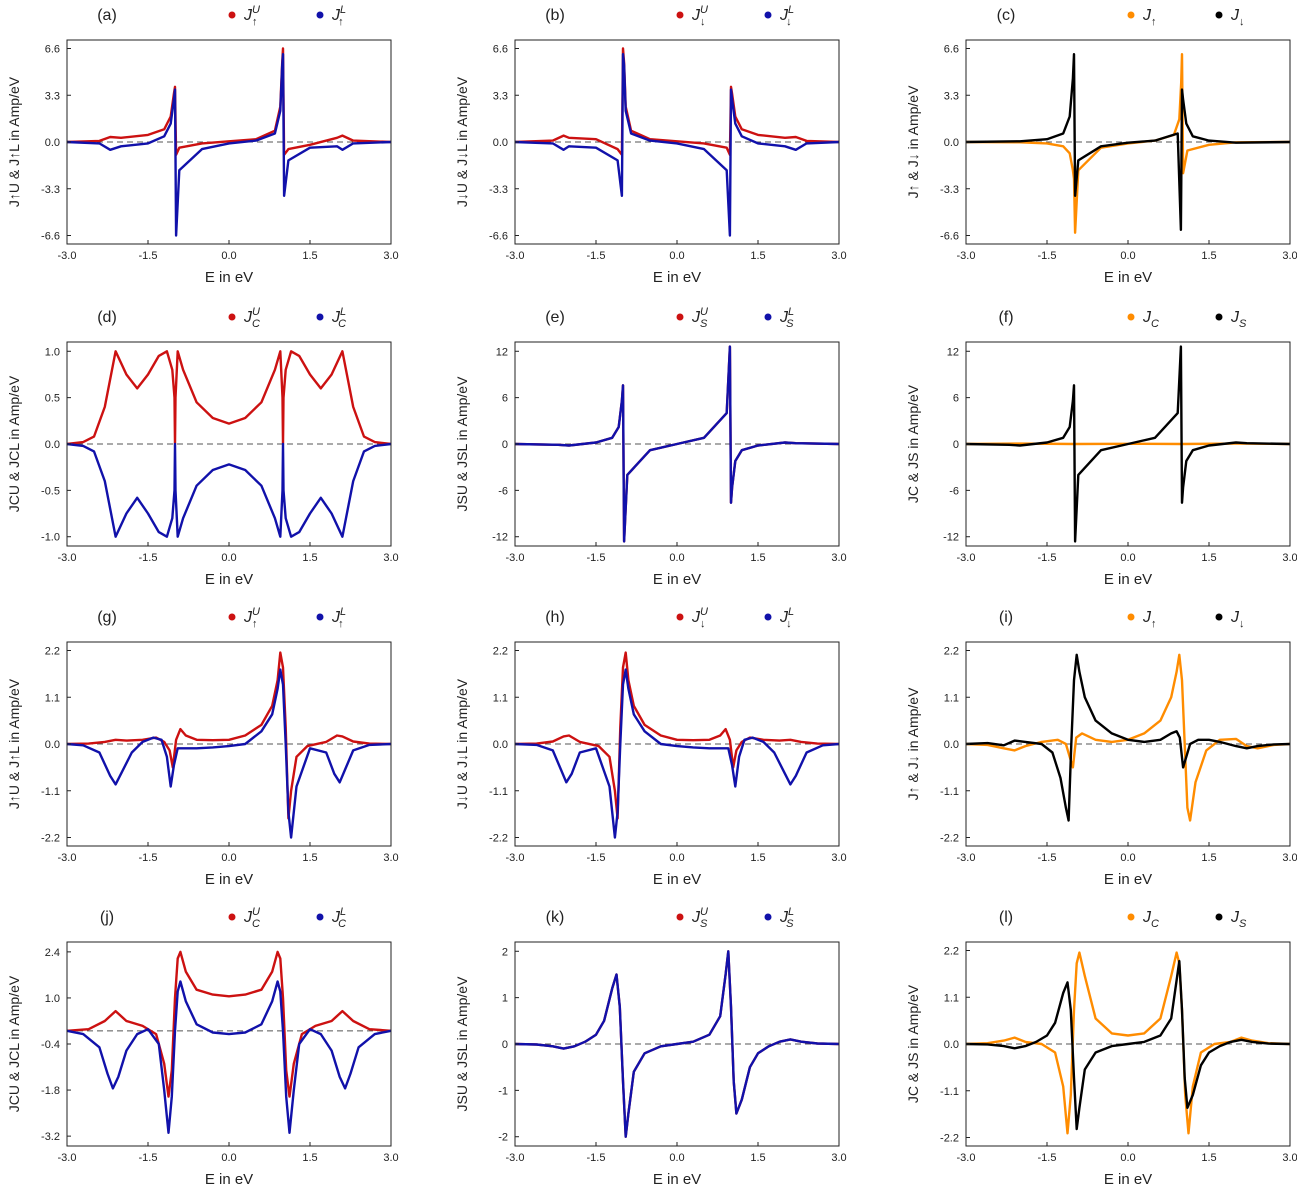 Image resolution: width=1297 pixels, height=1191 pixels. What do you see at coordinates (1128, 737) in the screenshot?
I see `series-line-J↓` at bounding box center [1128, 737].